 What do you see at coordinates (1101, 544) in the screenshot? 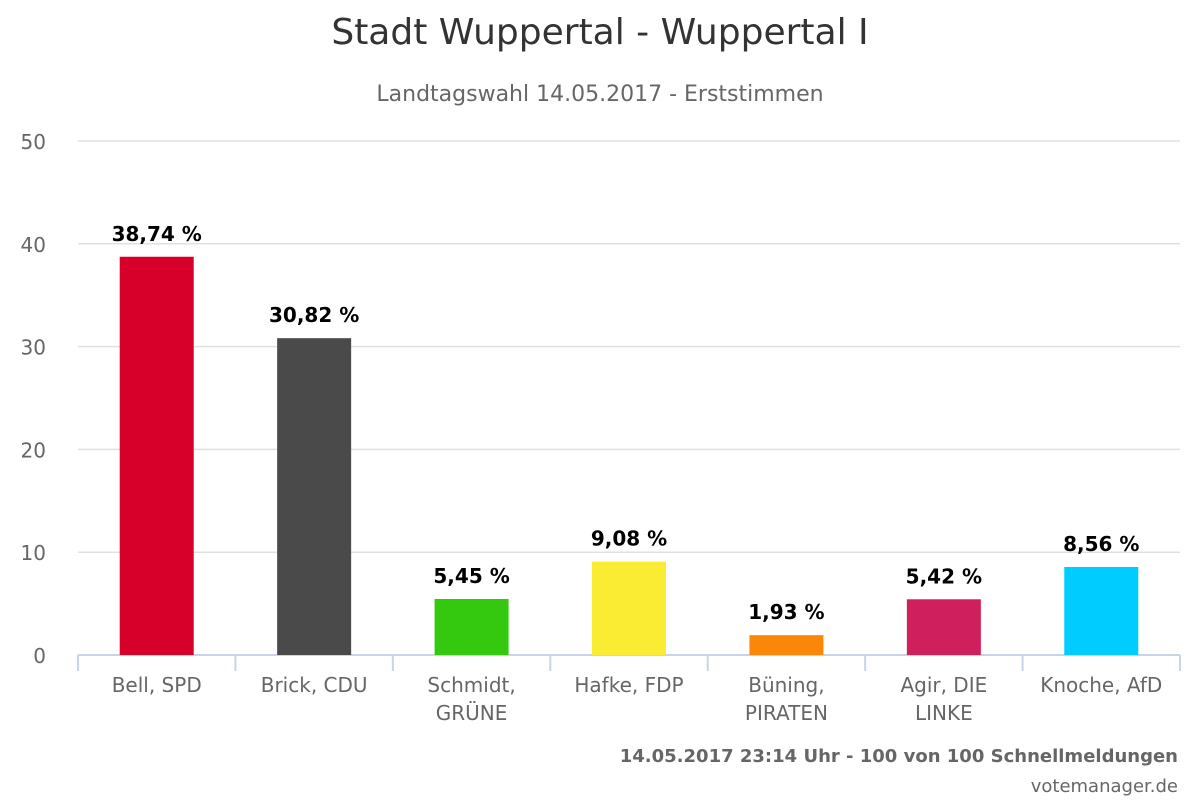
I see `data-label: 8,56 %` at bounding box center [1101, 544].